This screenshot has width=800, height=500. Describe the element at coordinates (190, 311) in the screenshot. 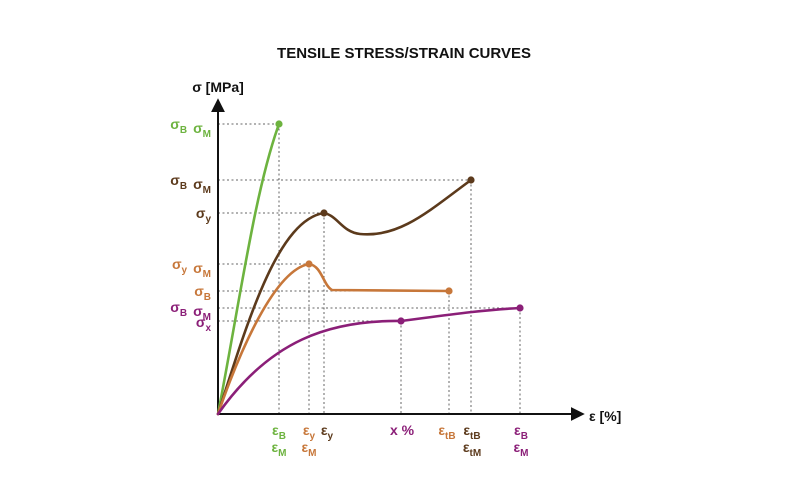

I see `ylabel-purple-bm: σB σM` at that location.